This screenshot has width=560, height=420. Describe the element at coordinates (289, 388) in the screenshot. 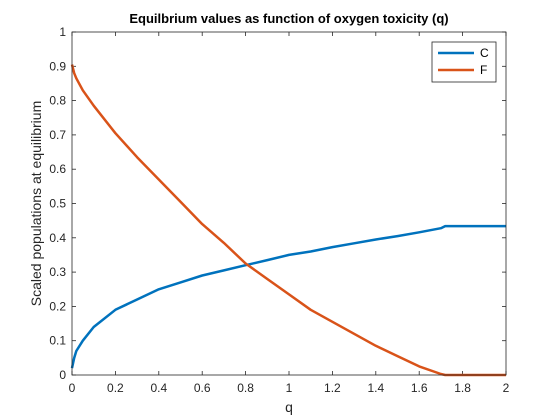

I see `x-tick-label: 1` at that location.